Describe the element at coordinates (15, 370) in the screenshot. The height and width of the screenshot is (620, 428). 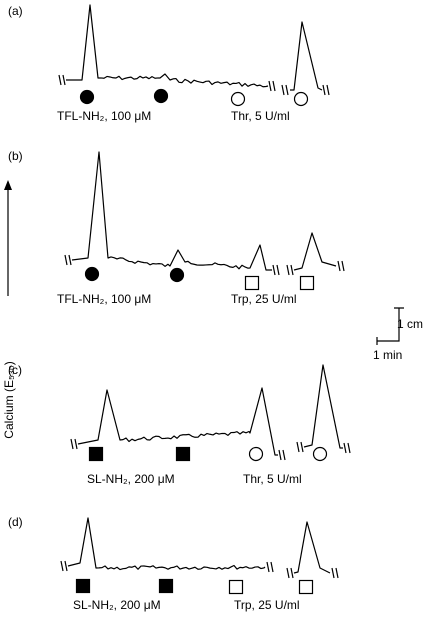
I see `panel-label: (c)` at that location.